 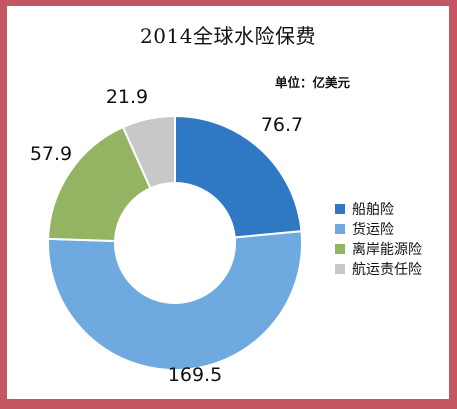 I want to click on legend-label: 船舶险, so click(x=373, y=210).